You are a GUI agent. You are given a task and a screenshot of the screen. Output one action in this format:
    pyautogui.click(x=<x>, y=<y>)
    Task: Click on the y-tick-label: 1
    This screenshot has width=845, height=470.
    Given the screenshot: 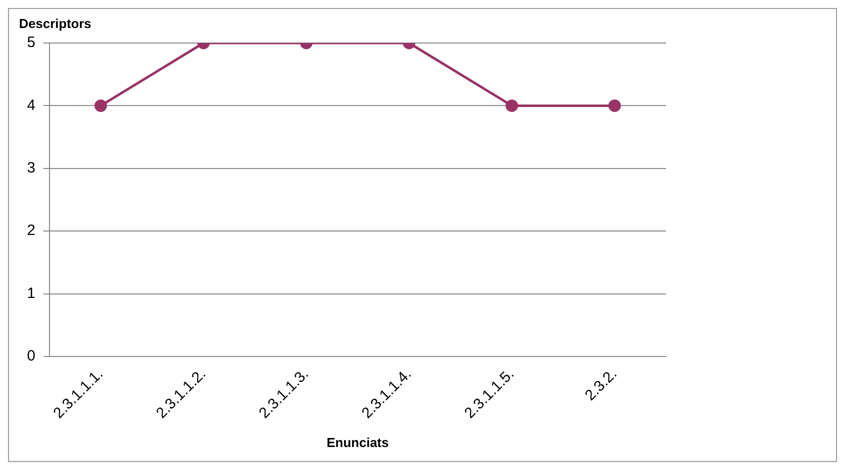 What is the action you would take?
    pyautogui.click(x=31, y=293)
    